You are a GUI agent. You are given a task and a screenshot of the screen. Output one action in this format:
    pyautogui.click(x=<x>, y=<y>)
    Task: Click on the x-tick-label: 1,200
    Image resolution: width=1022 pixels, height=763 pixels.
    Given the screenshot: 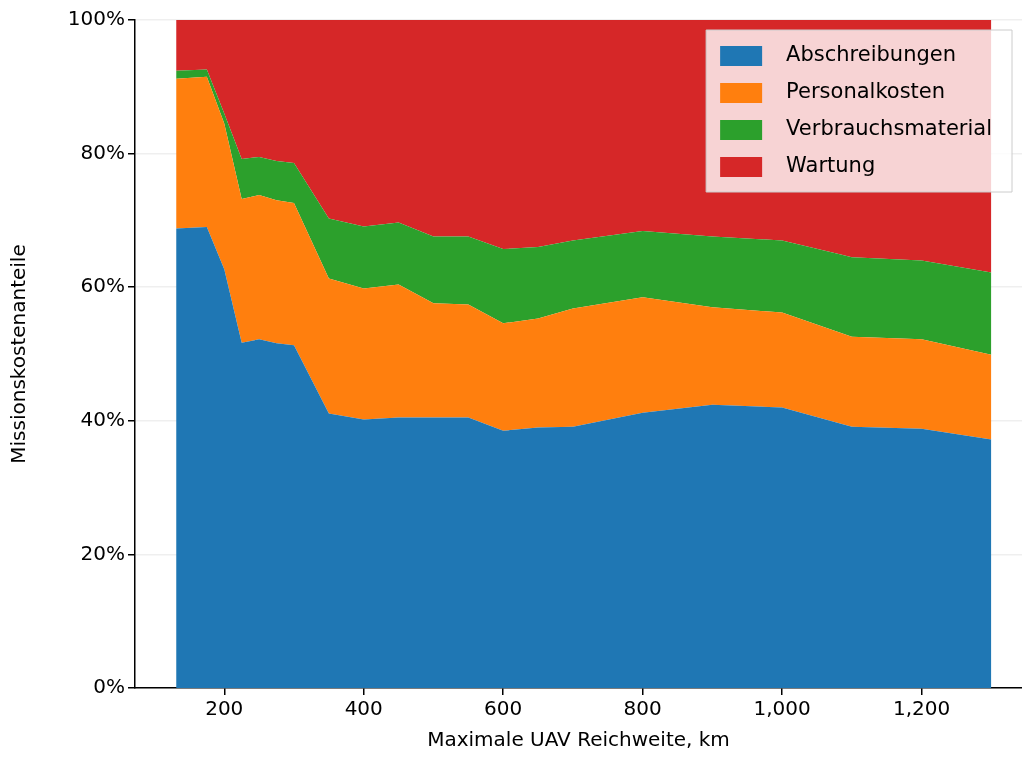 What is the action you would take?
    pyautogui.click(x=921, y=708)
    